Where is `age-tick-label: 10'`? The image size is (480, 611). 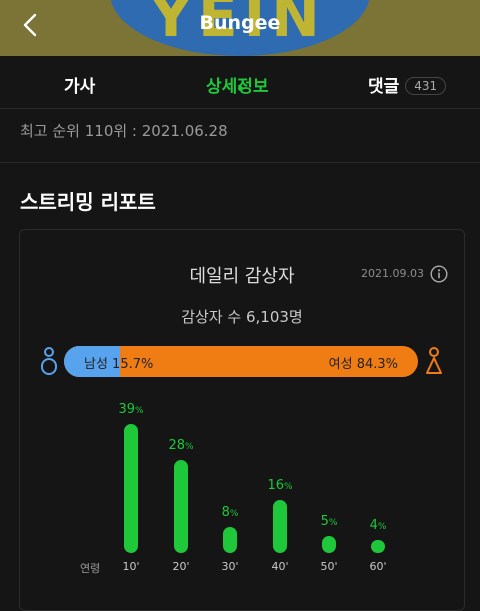
age-tick-label: 10' is located at coordinates (131, 566).